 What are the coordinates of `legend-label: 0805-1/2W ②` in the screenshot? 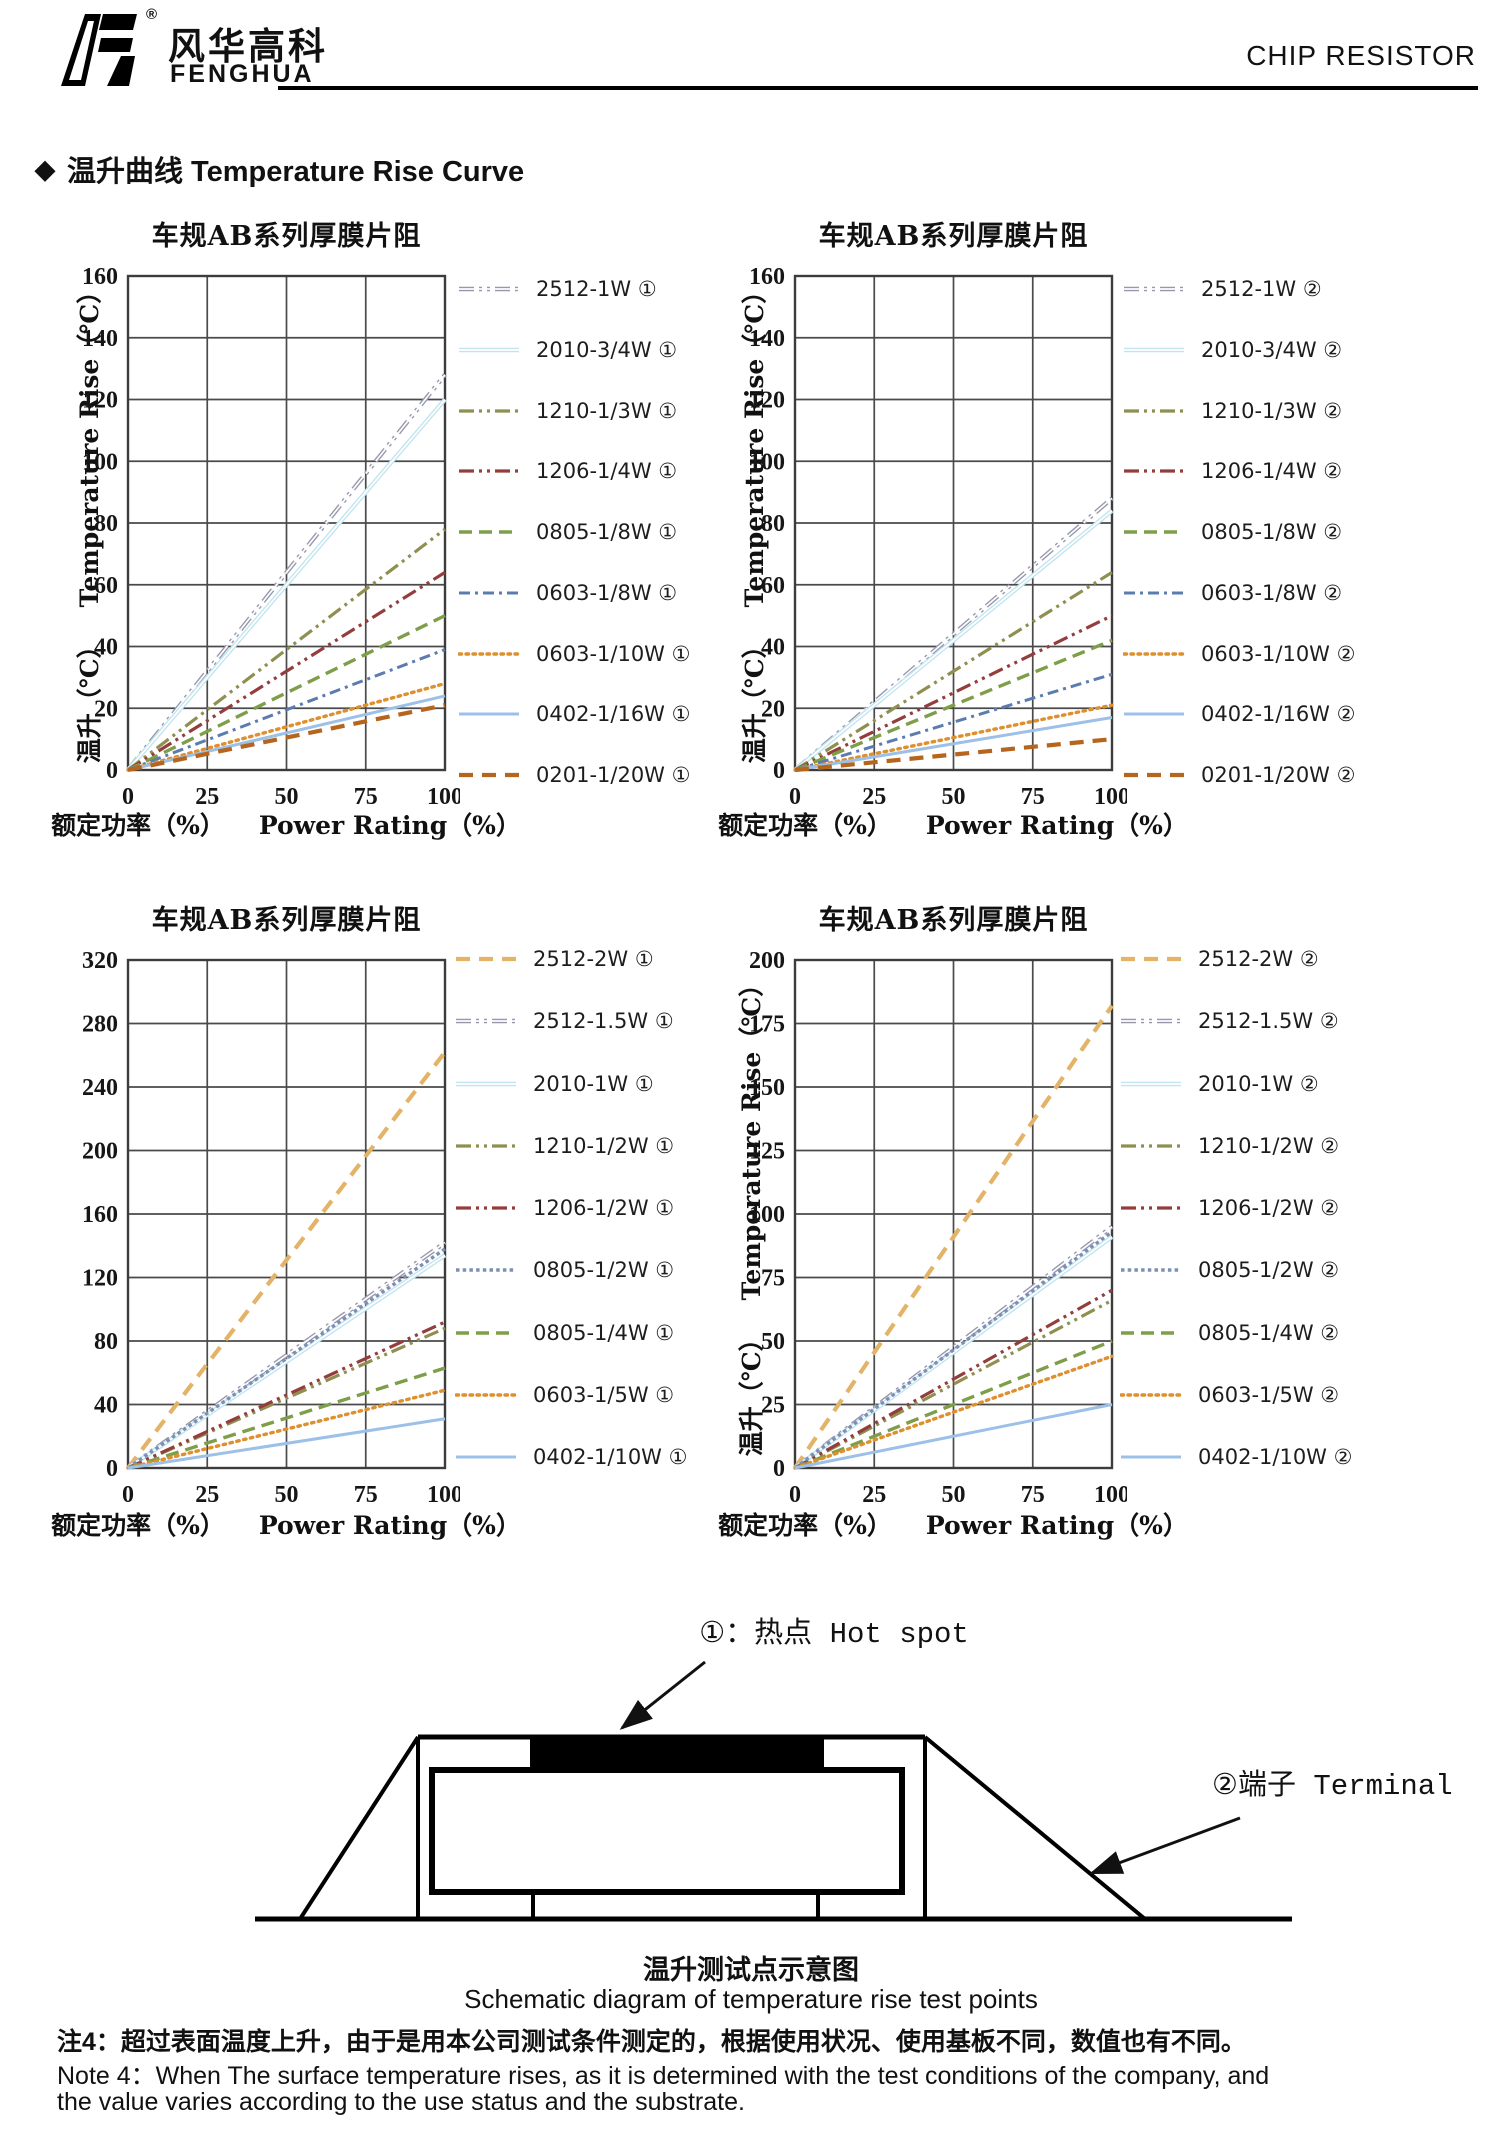 It's located at (1269, 1270).